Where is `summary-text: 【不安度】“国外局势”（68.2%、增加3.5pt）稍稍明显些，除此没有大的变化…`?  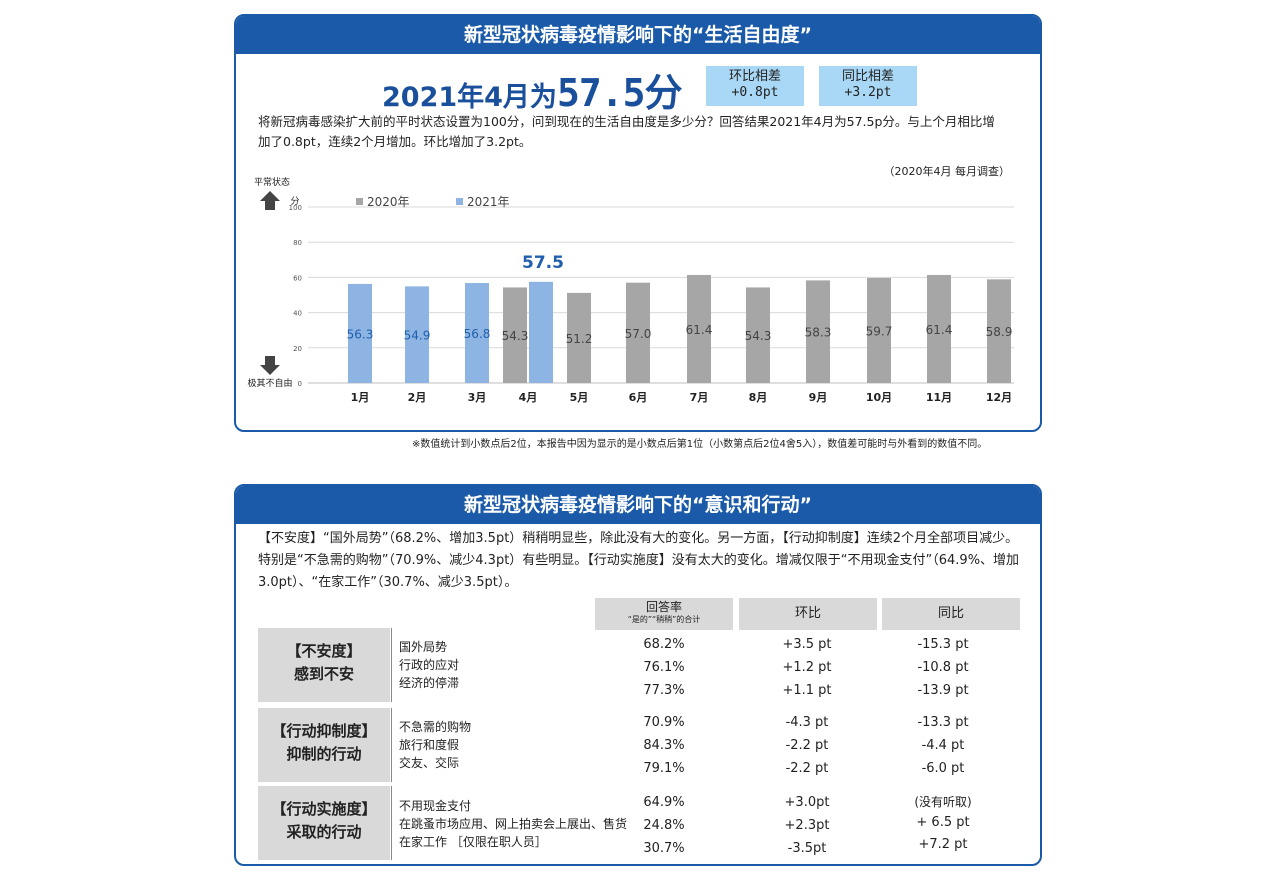 summary-text: 【不安度】“国外局势”（68.2%、增加3.5pt）稍稍明显些，除此没有大的变化… is located at coordinates (639, 560).